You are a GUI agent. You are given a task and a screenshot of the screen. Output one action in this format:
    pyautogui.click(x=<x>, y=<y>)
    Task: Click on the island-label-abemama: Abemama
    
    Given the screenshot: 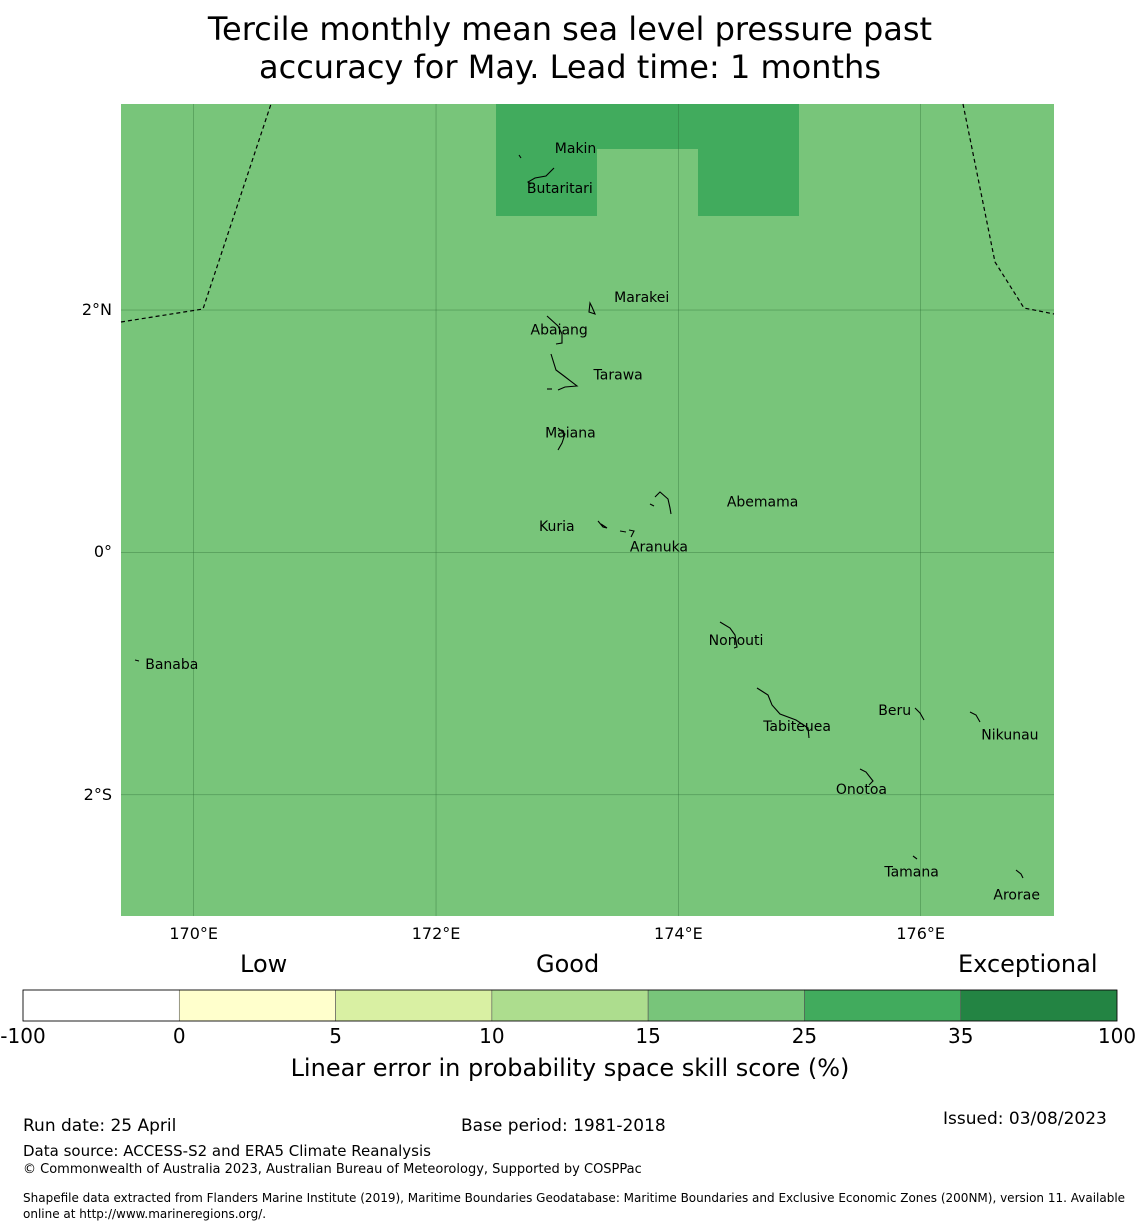 What is the action you would take?
    pyautogui.click(x=763, y=503)
    